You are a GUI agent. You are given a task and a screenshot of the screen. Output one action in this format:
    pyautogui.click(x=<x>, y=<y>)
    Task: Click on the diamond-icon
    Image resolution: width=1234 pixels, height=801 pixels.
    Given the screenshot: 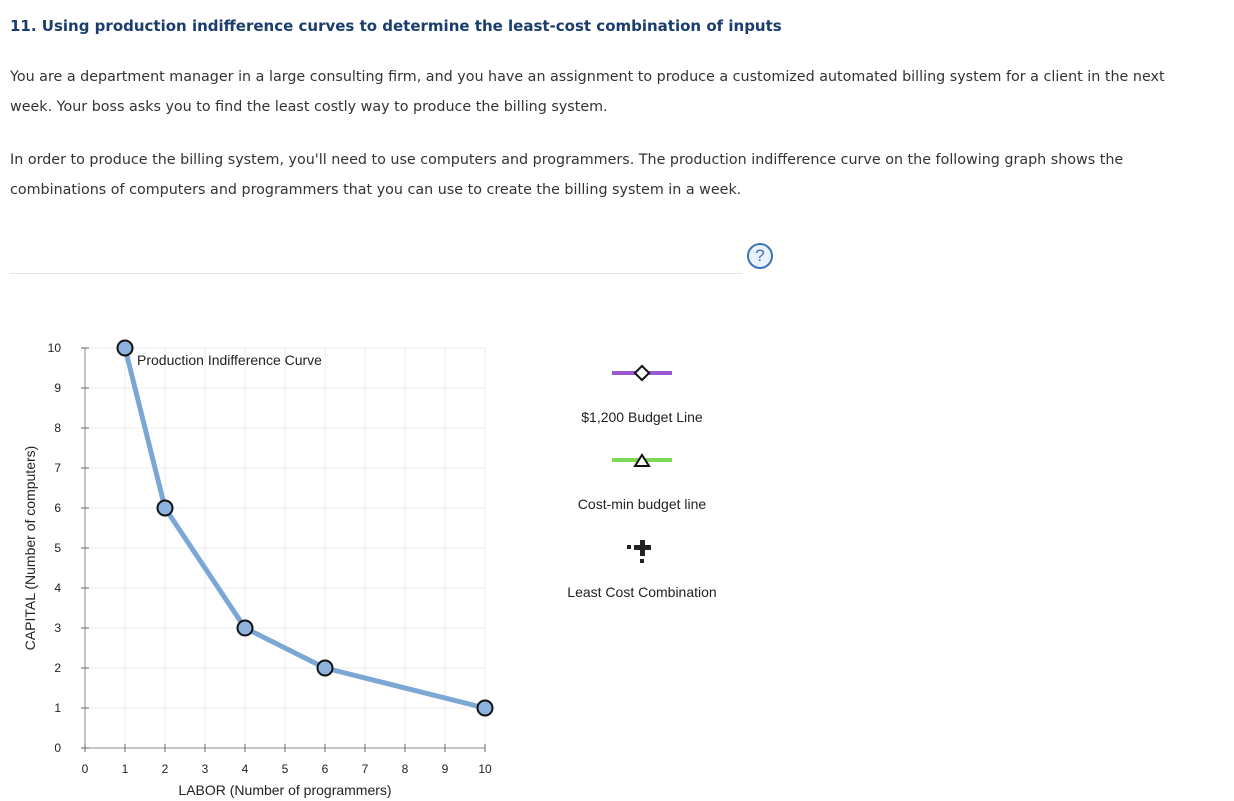 What is the action you would take?
    pyautogui.click(x=642, y=373)
    